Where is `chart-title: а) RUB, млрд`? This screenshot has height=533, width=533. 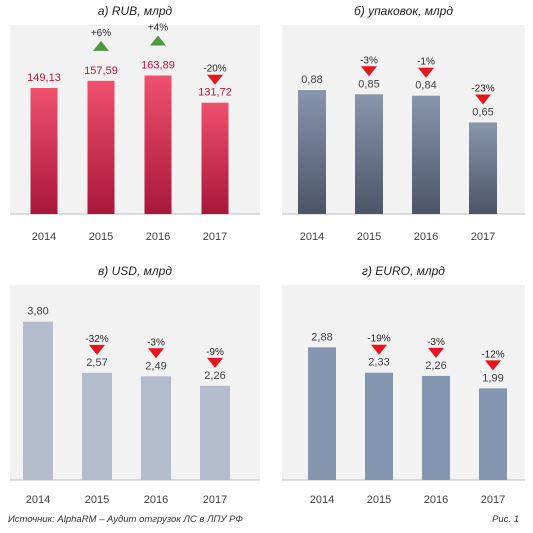 chart-title: а) RUB, млрд is located at coordinates (135, 11).